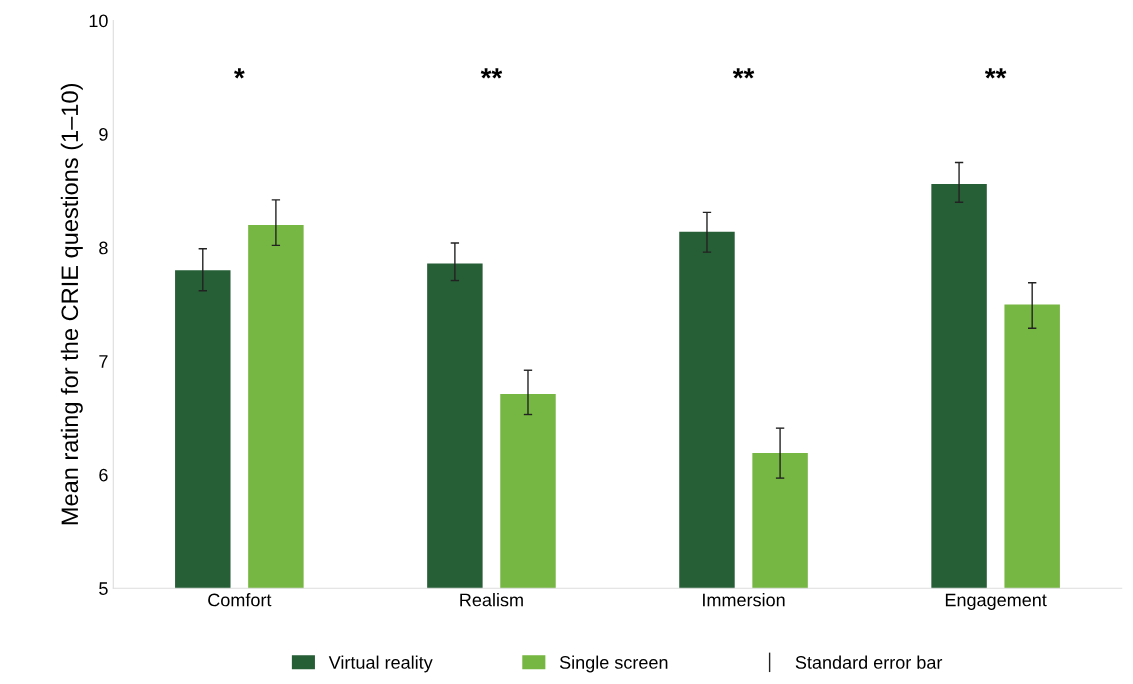  What do you see at coordinates (491, 600) in the screenshot?
I see `x-tick-label: Realism` at bounding box center [491, 600].